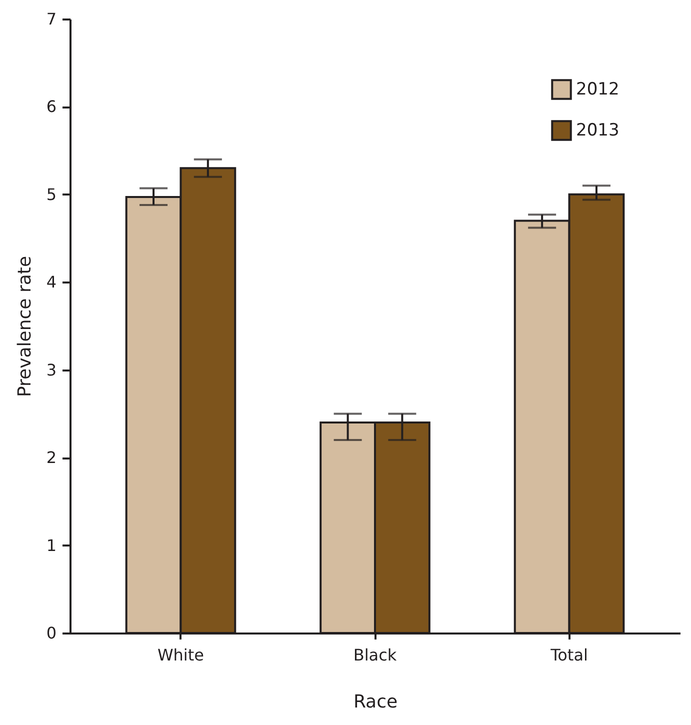 The height and width of the screenshot is (725, 691). What do you see at coordinates (51, 19) in the screenshot?
I see `y-tick-label: 7` at bounding box center [51, 19].